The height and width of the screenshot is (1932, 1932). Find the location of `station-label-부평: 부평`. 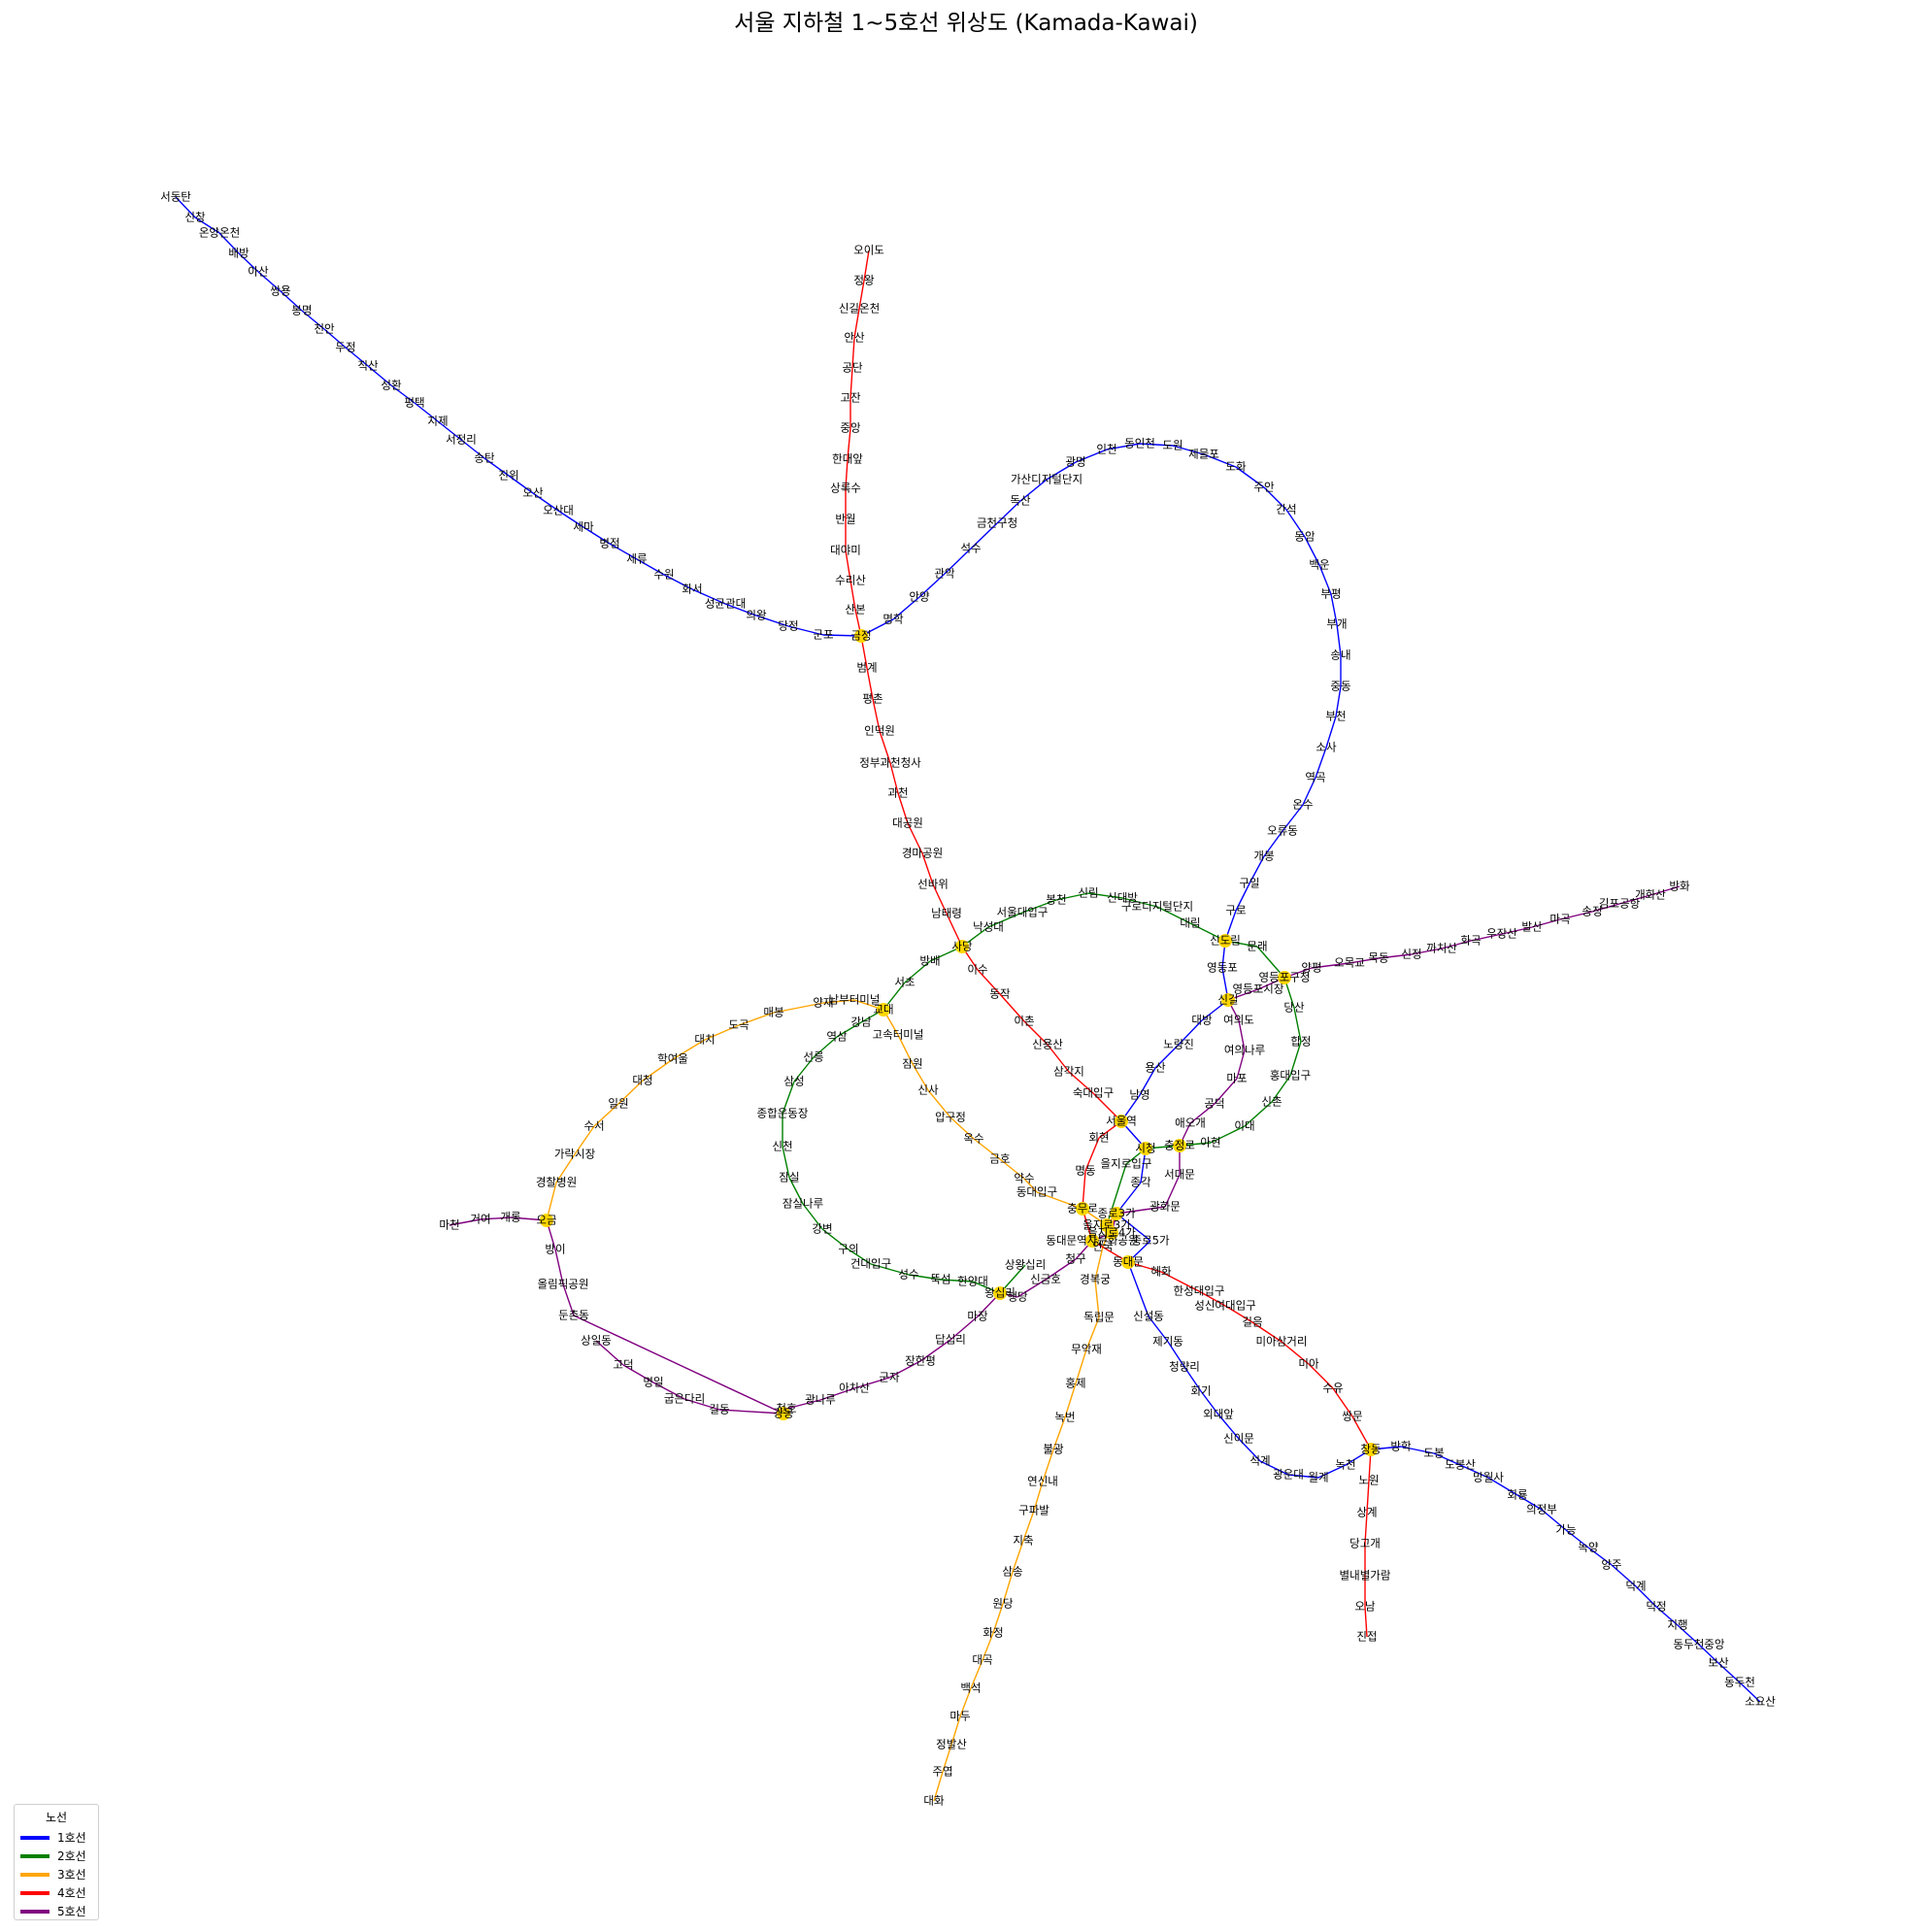

station-label-부평: 부평 is located at coordinates (1330, 594).